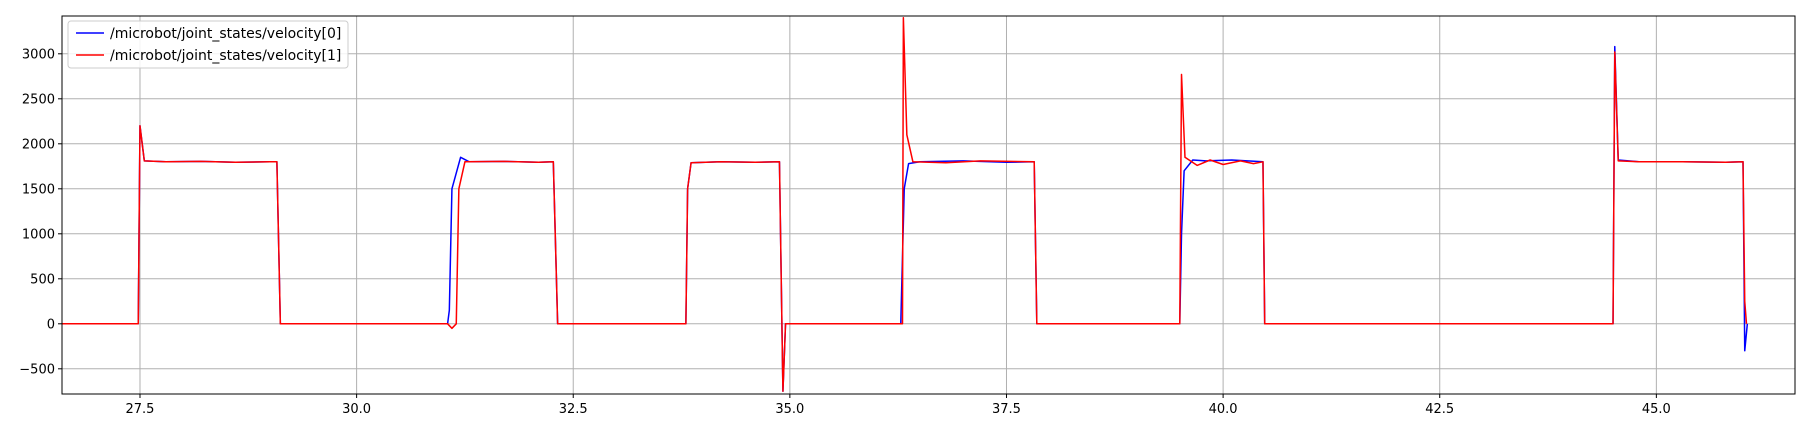 This screenshot has height=432, width=1812. What do you see at coordinates (38, 54) in the screenshot?
I see `y-tick-label: 3000` at bounding box center [38, 54].